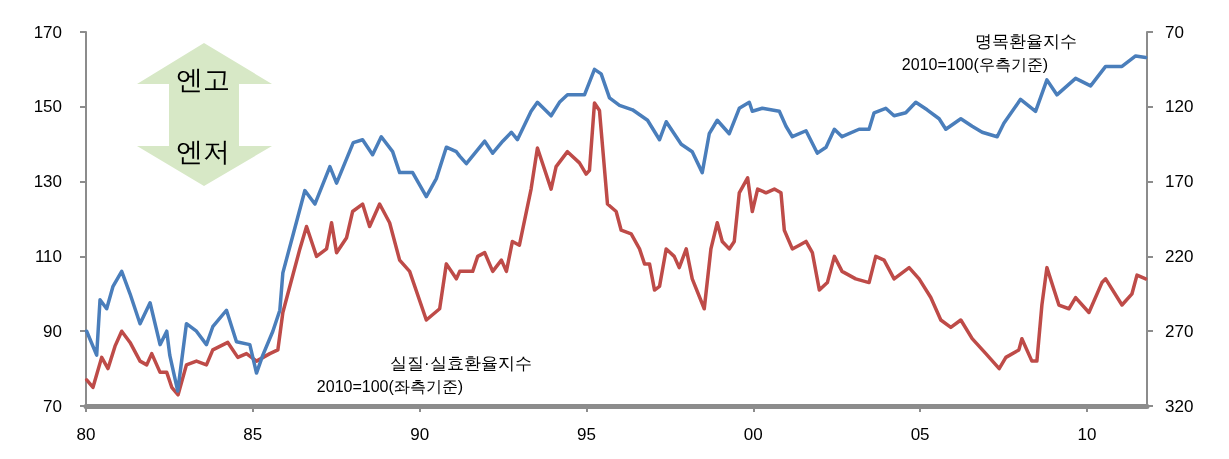 The height and width of the screenshot is (459, 1229). Describe the element at coordinates (1179, 331) in the screenshot. I see `y2-tick-label: 270` at that location.